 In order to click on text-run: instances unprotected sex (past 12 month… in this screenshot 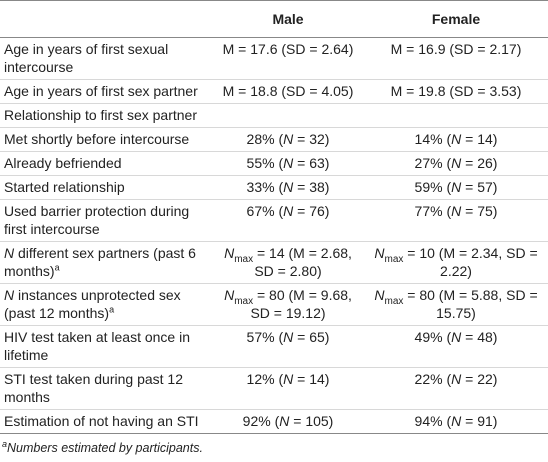, I will do `click(92, 304)`.